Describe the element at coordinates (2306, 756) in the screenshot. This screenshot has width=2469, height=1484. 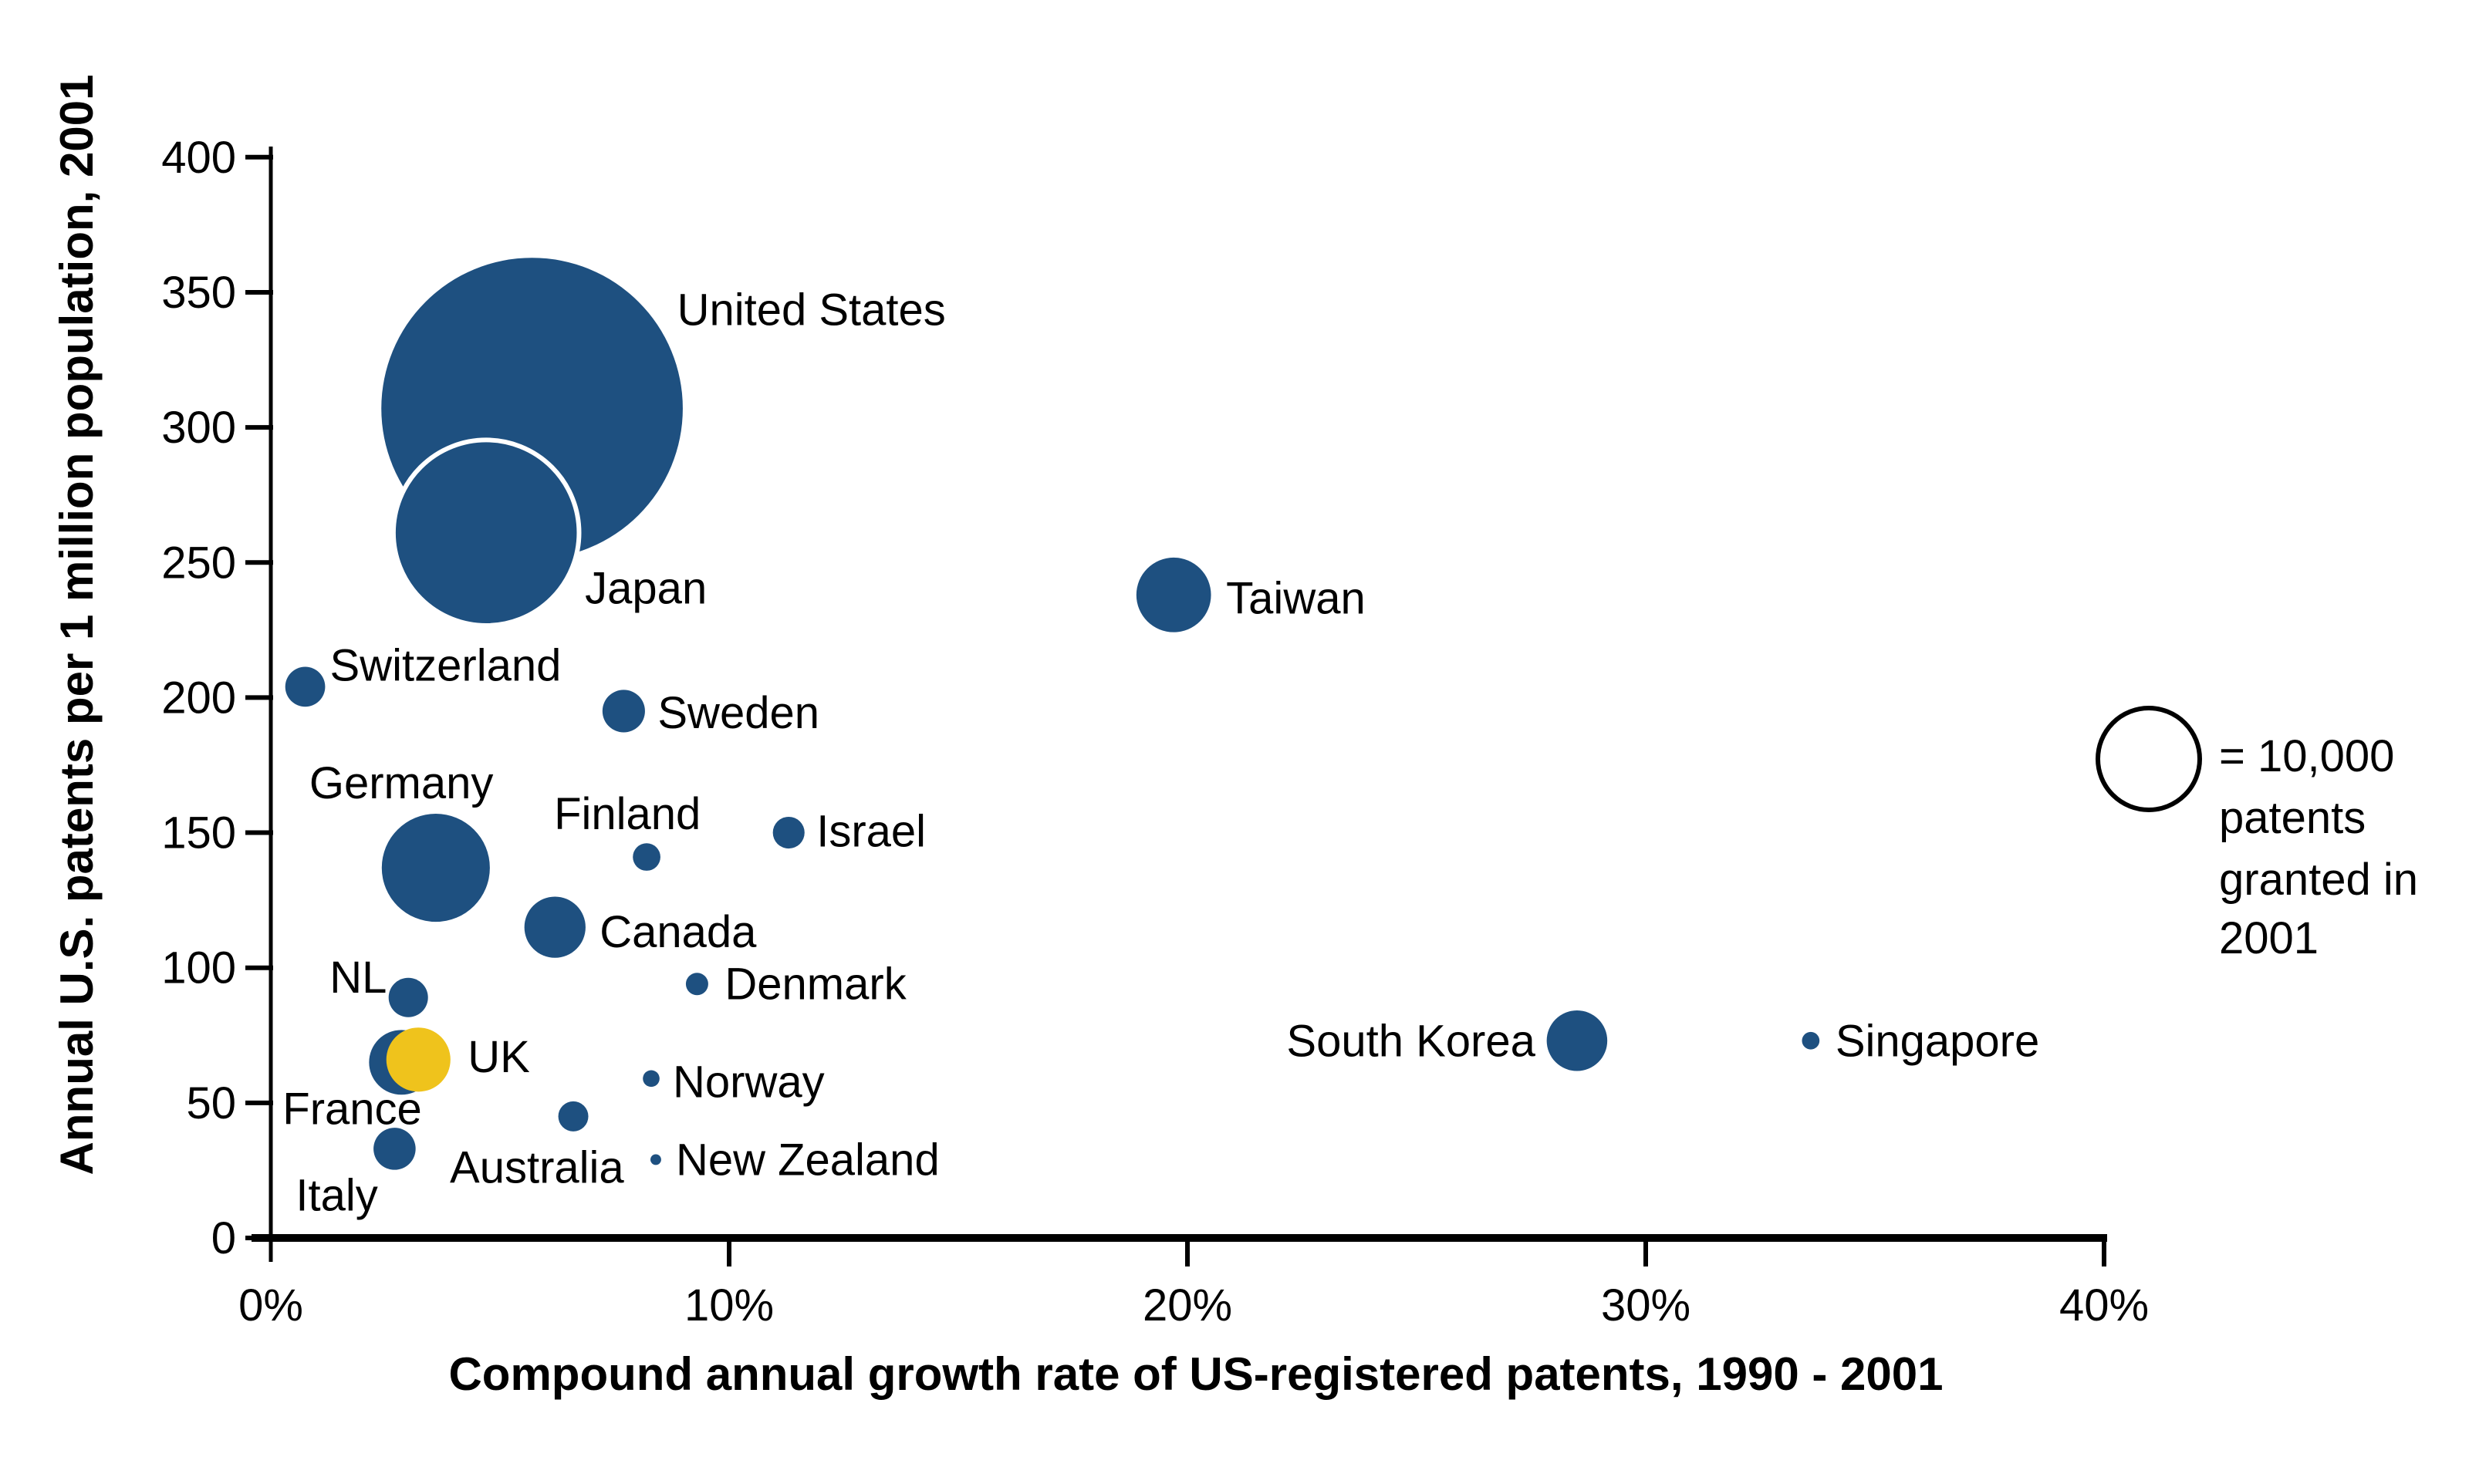
I see `size-legend-line-1: = 10,000` at that location.